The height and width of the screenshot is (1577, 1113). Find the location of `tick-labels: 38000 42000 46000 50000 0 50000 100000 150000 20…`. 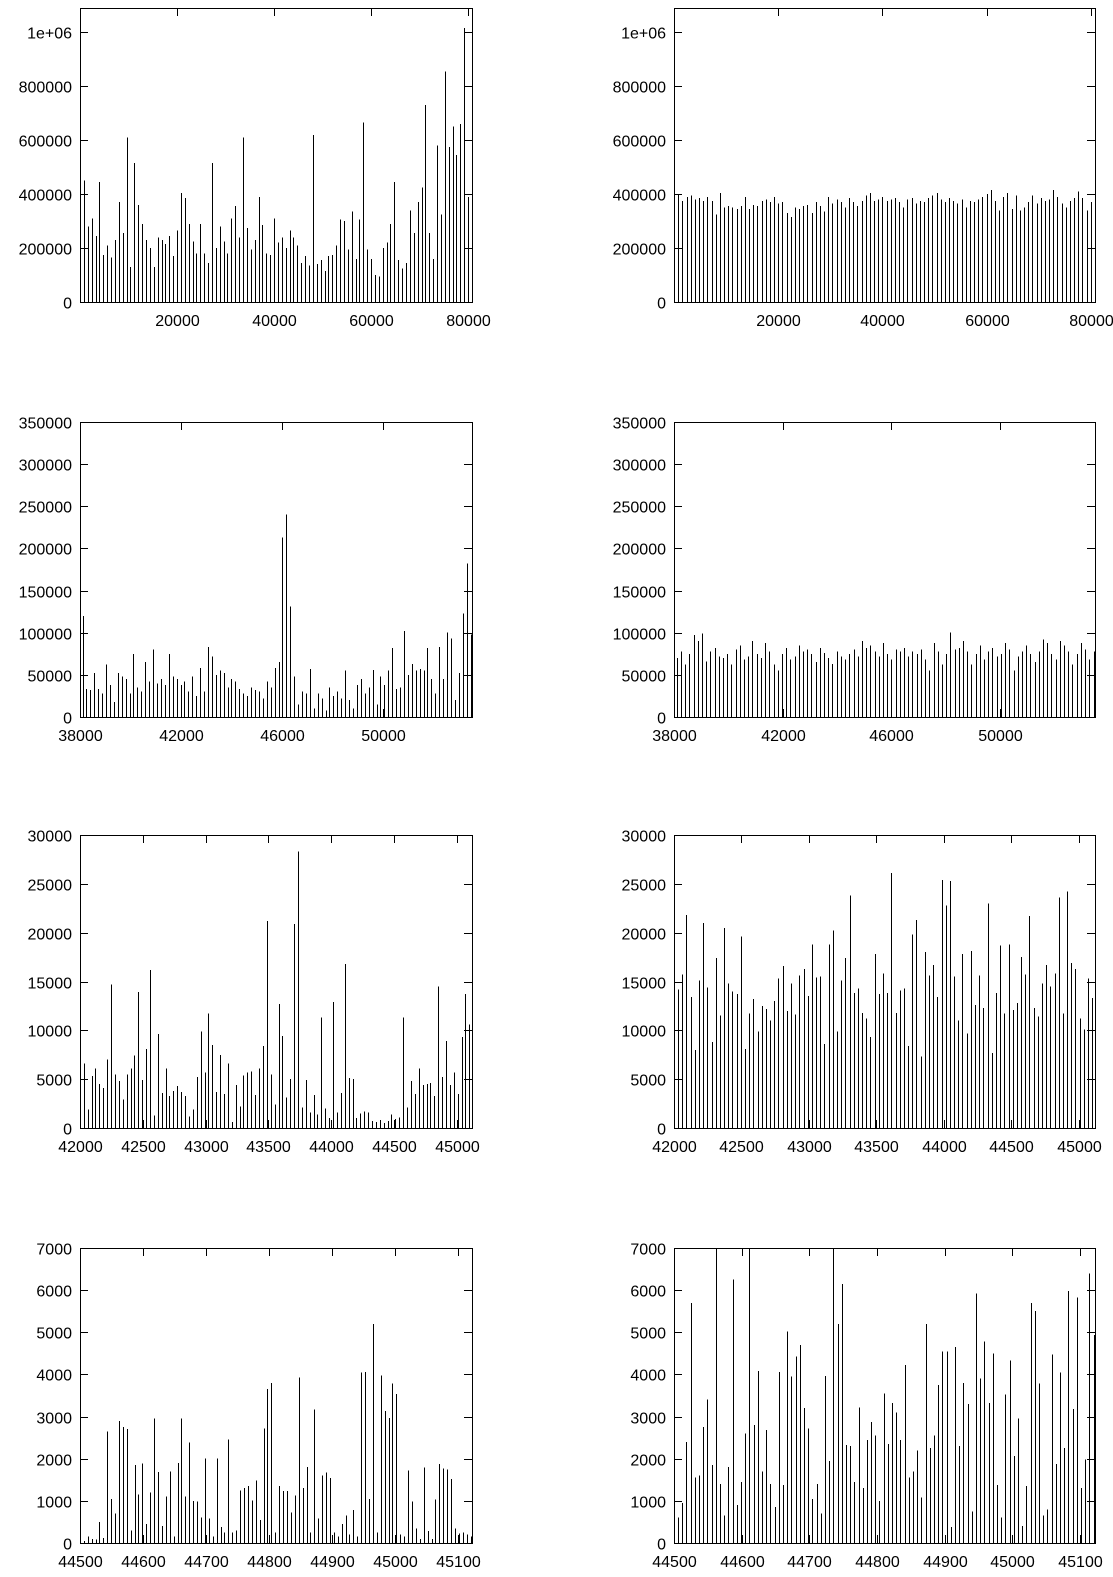

tick-labels: 38000 42000 46000 50000 0 50000 100000 150000 20… is located at coordinates (818, 581).